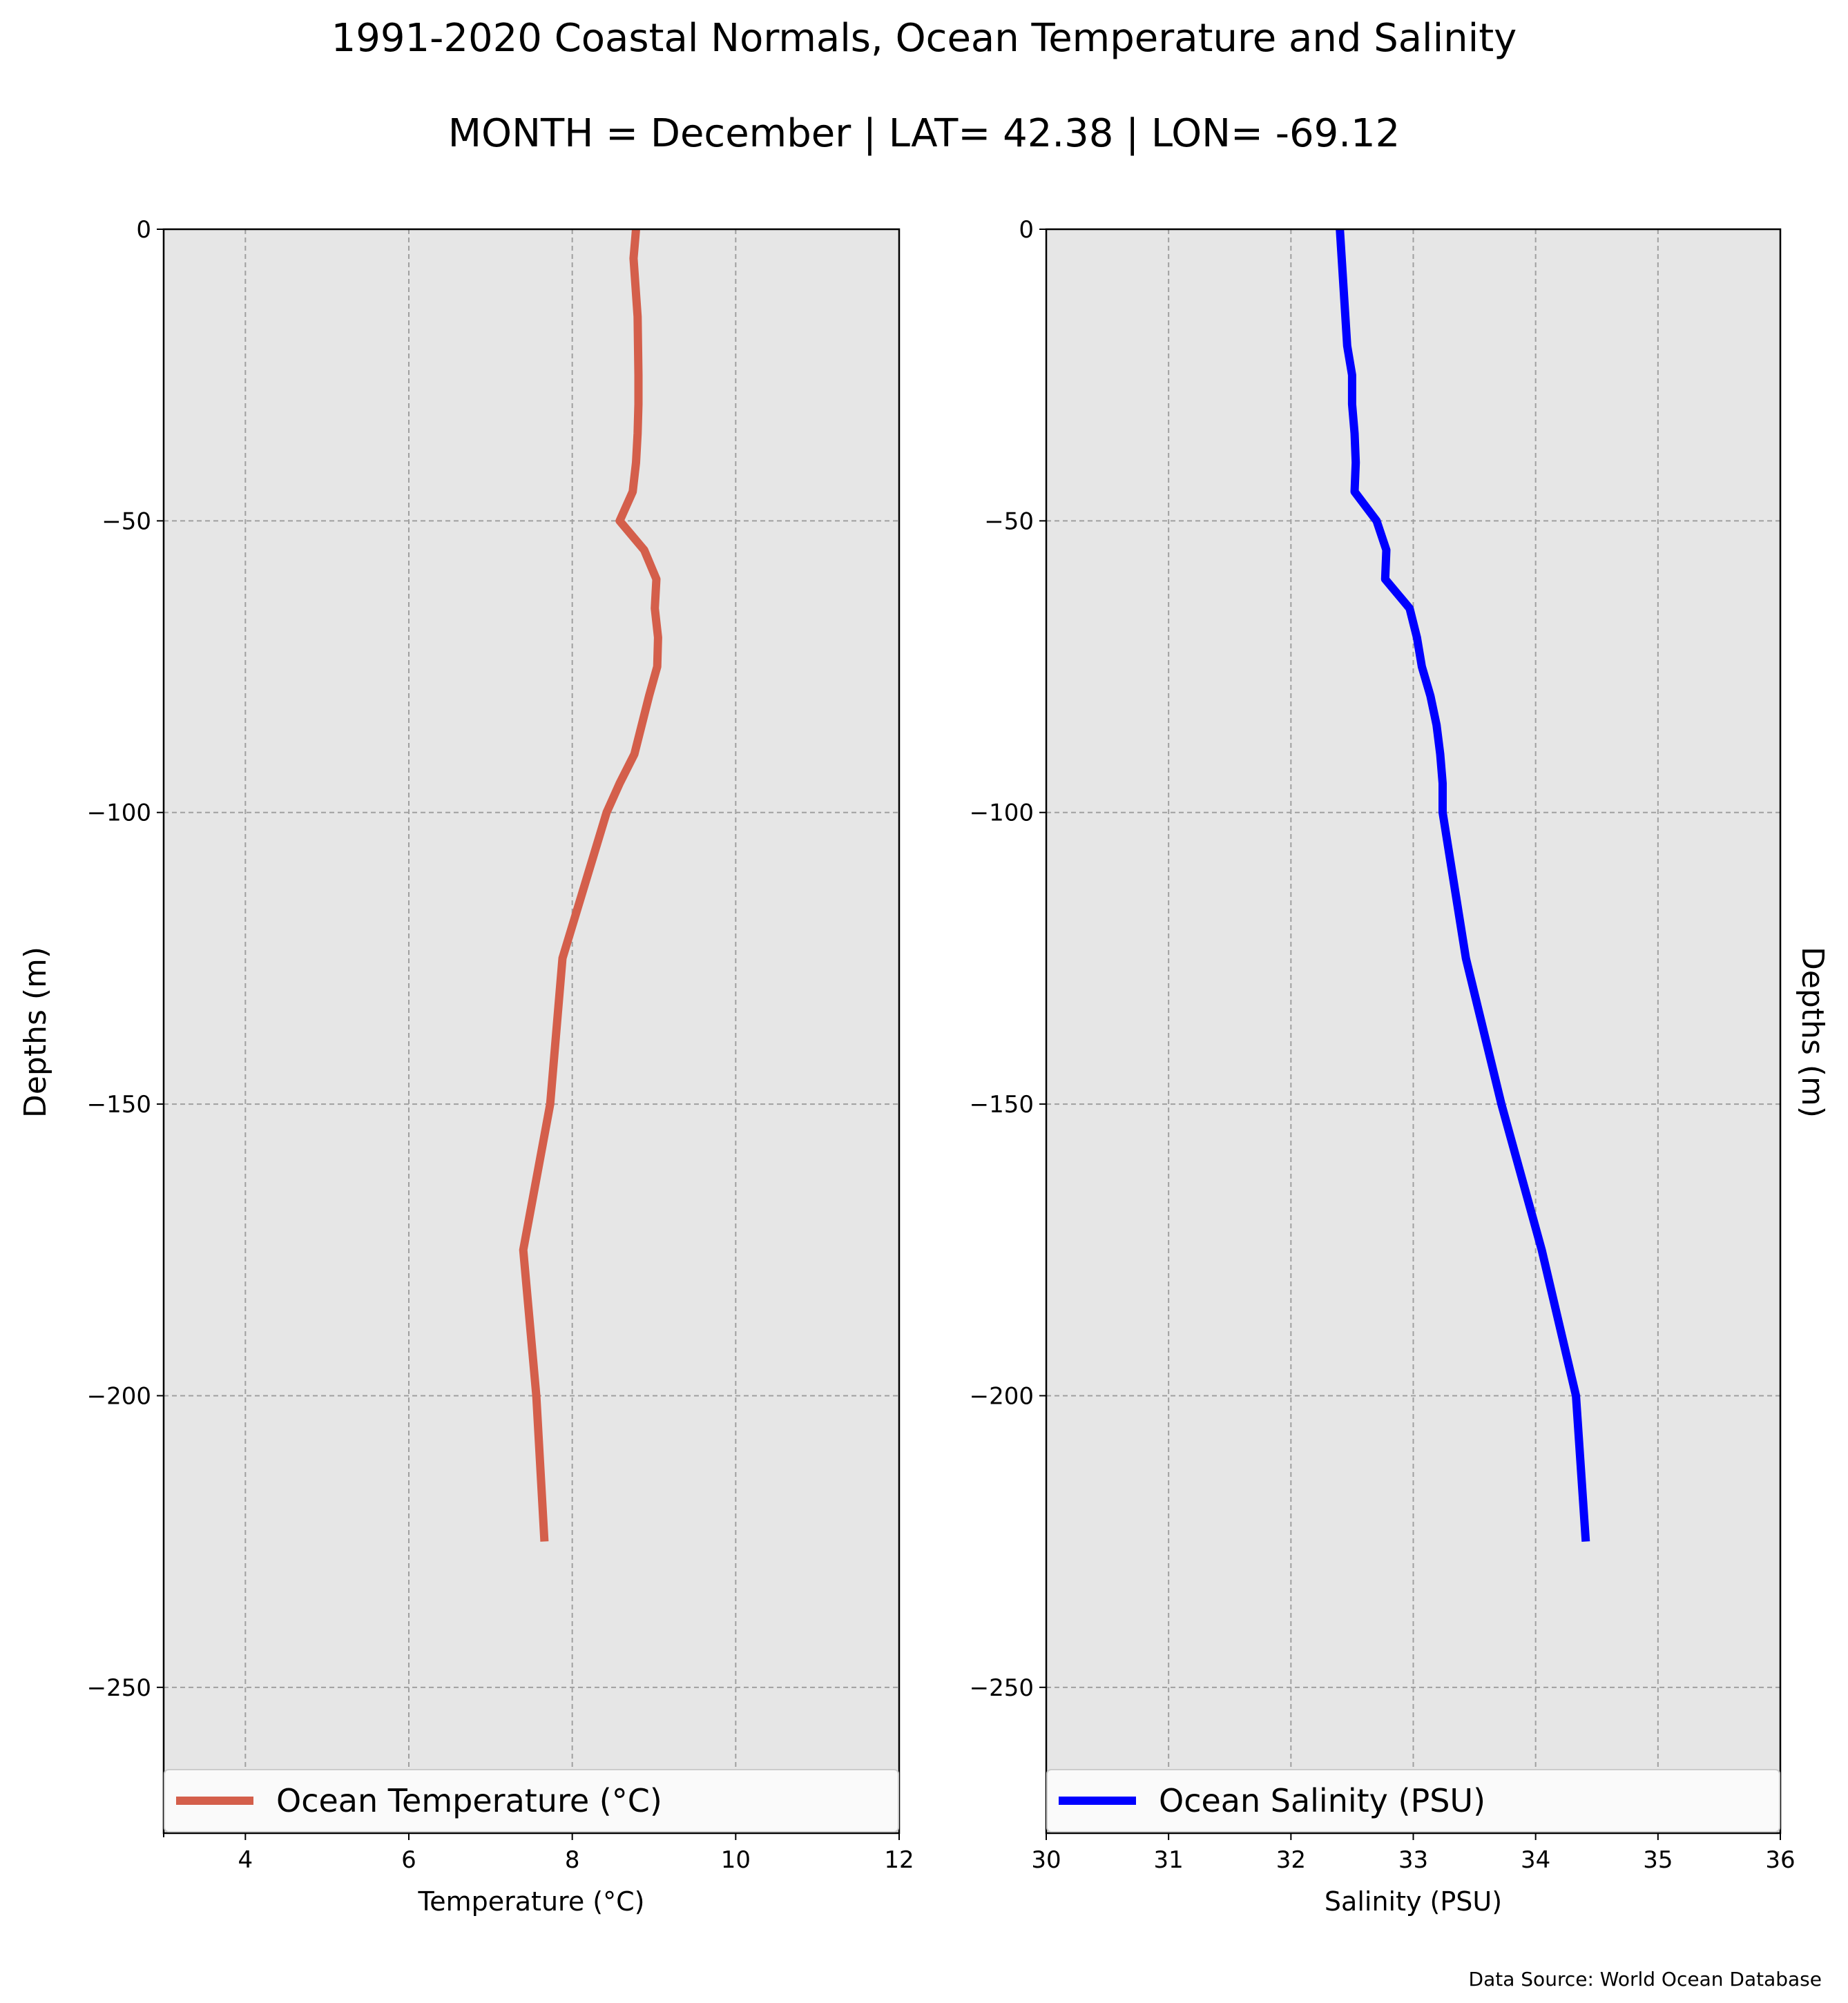 Image resolution: width=1848 pixels, height=2003 pixels. What do you see at coordinates (899, 1860) in the screenshot?
I see `temp-x-tick-label: 12` at bounding box center [899, 1860].